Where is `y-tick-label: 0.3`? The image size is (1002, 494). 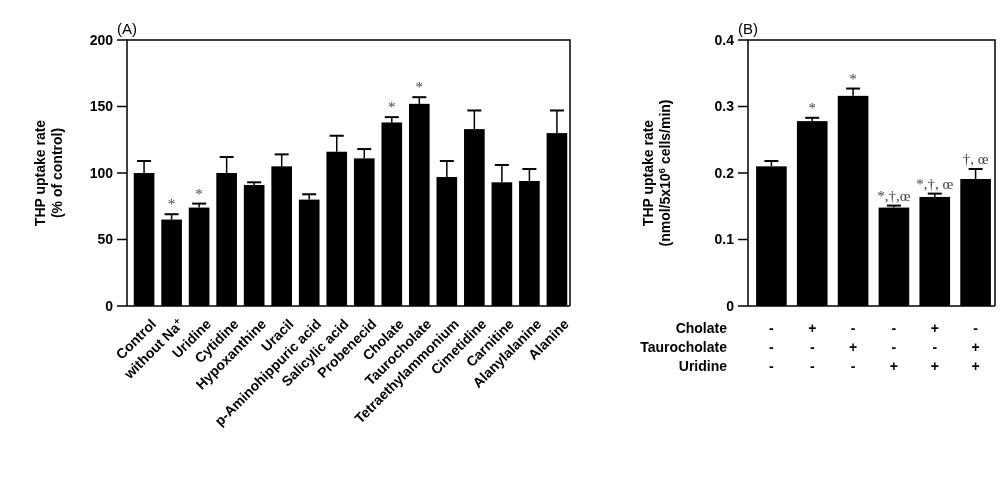
y-tick-label: 0.3 is located at coordinates (724, 106).